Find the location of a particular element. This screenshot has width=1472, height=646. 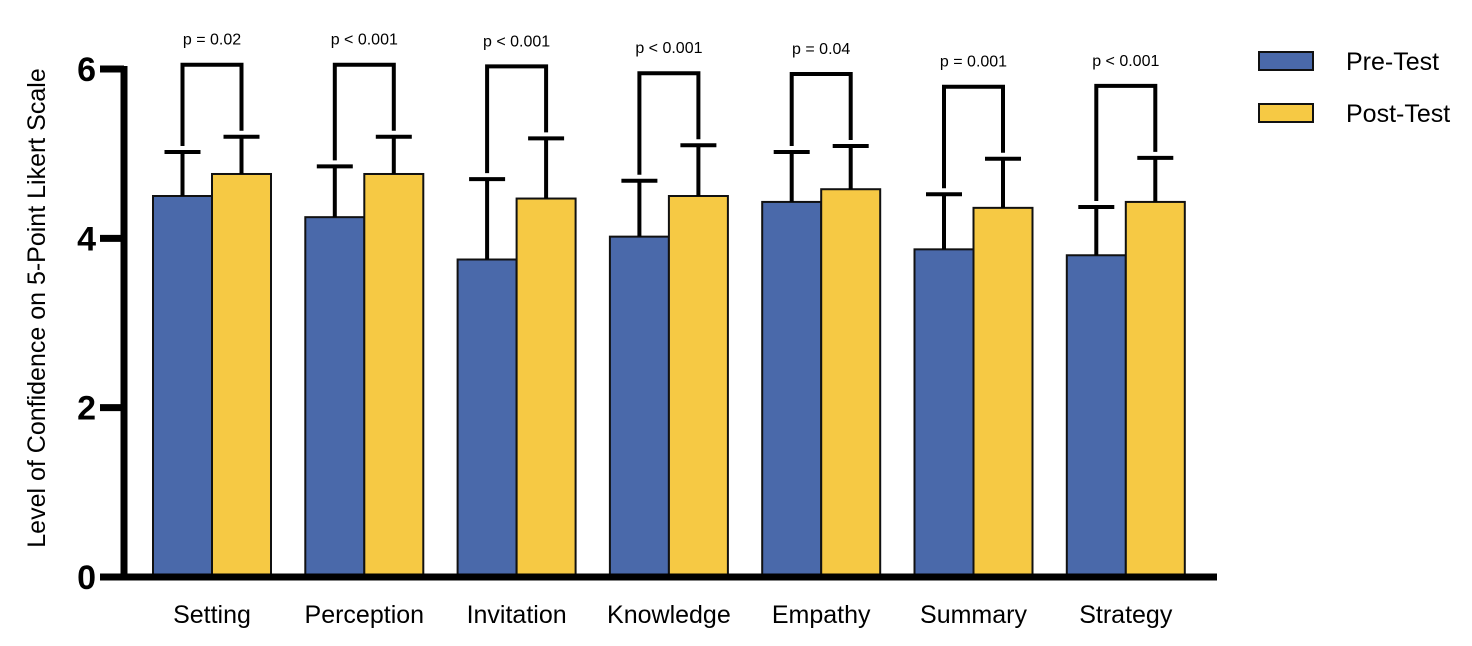

bar-pre-test-empathy is located at coordinates (792, 389).